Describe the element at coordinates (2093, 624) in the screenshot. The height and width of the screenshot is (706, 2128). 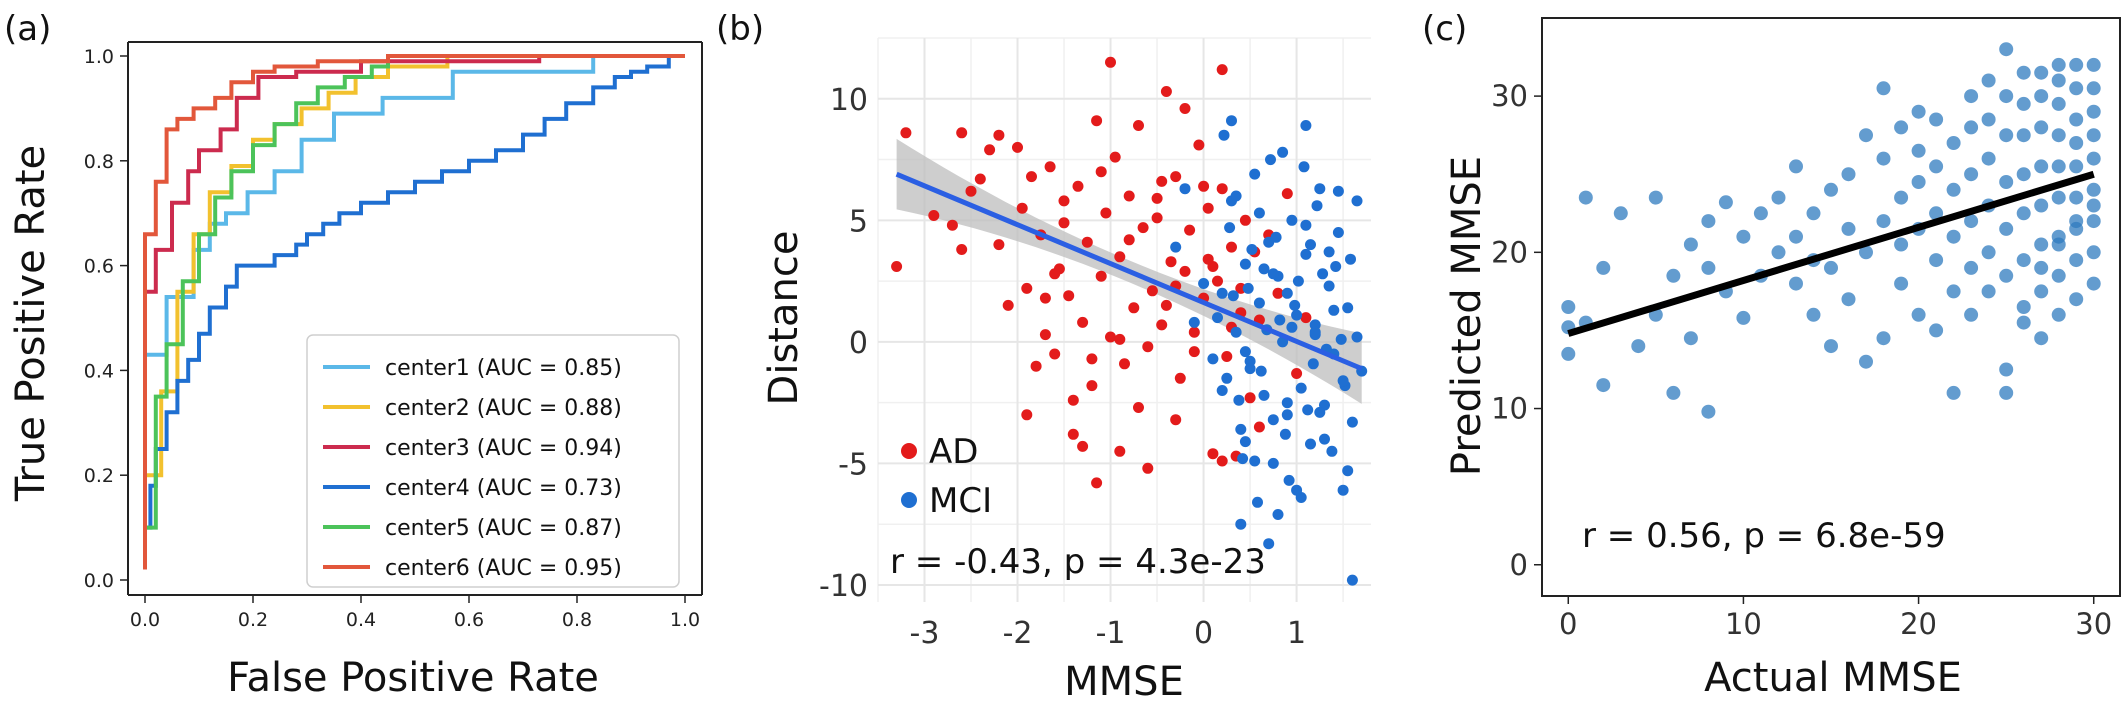
I see `mmse-xtick-label: 30` at that location.